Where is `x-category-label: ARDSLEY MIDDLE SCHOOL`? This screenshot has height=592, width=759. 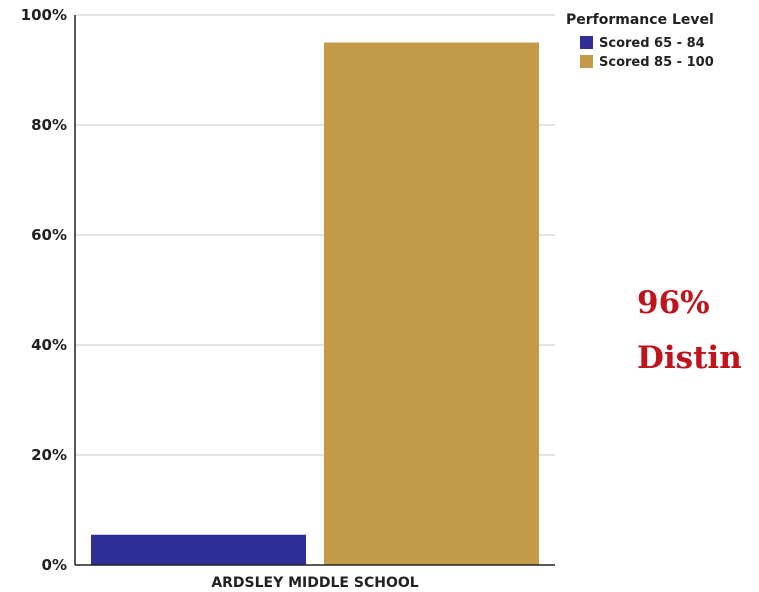 x-category-label: ARDSLEY MIDDLE SCHOOL is located at coordinates (314, 583).